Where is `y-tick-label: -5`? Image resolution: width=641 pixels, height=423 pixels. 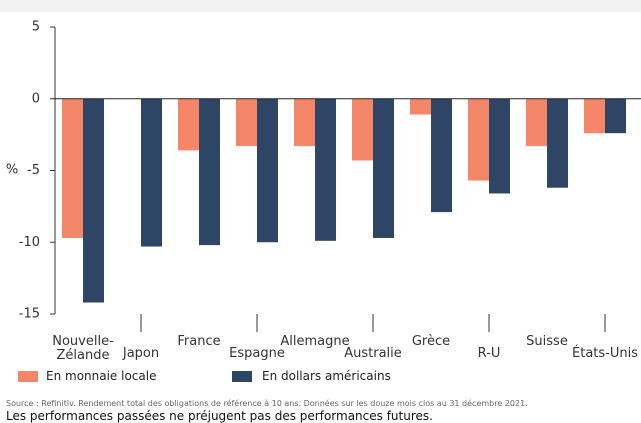
y-tick-label: -5 is located at coordinates (33, 170).